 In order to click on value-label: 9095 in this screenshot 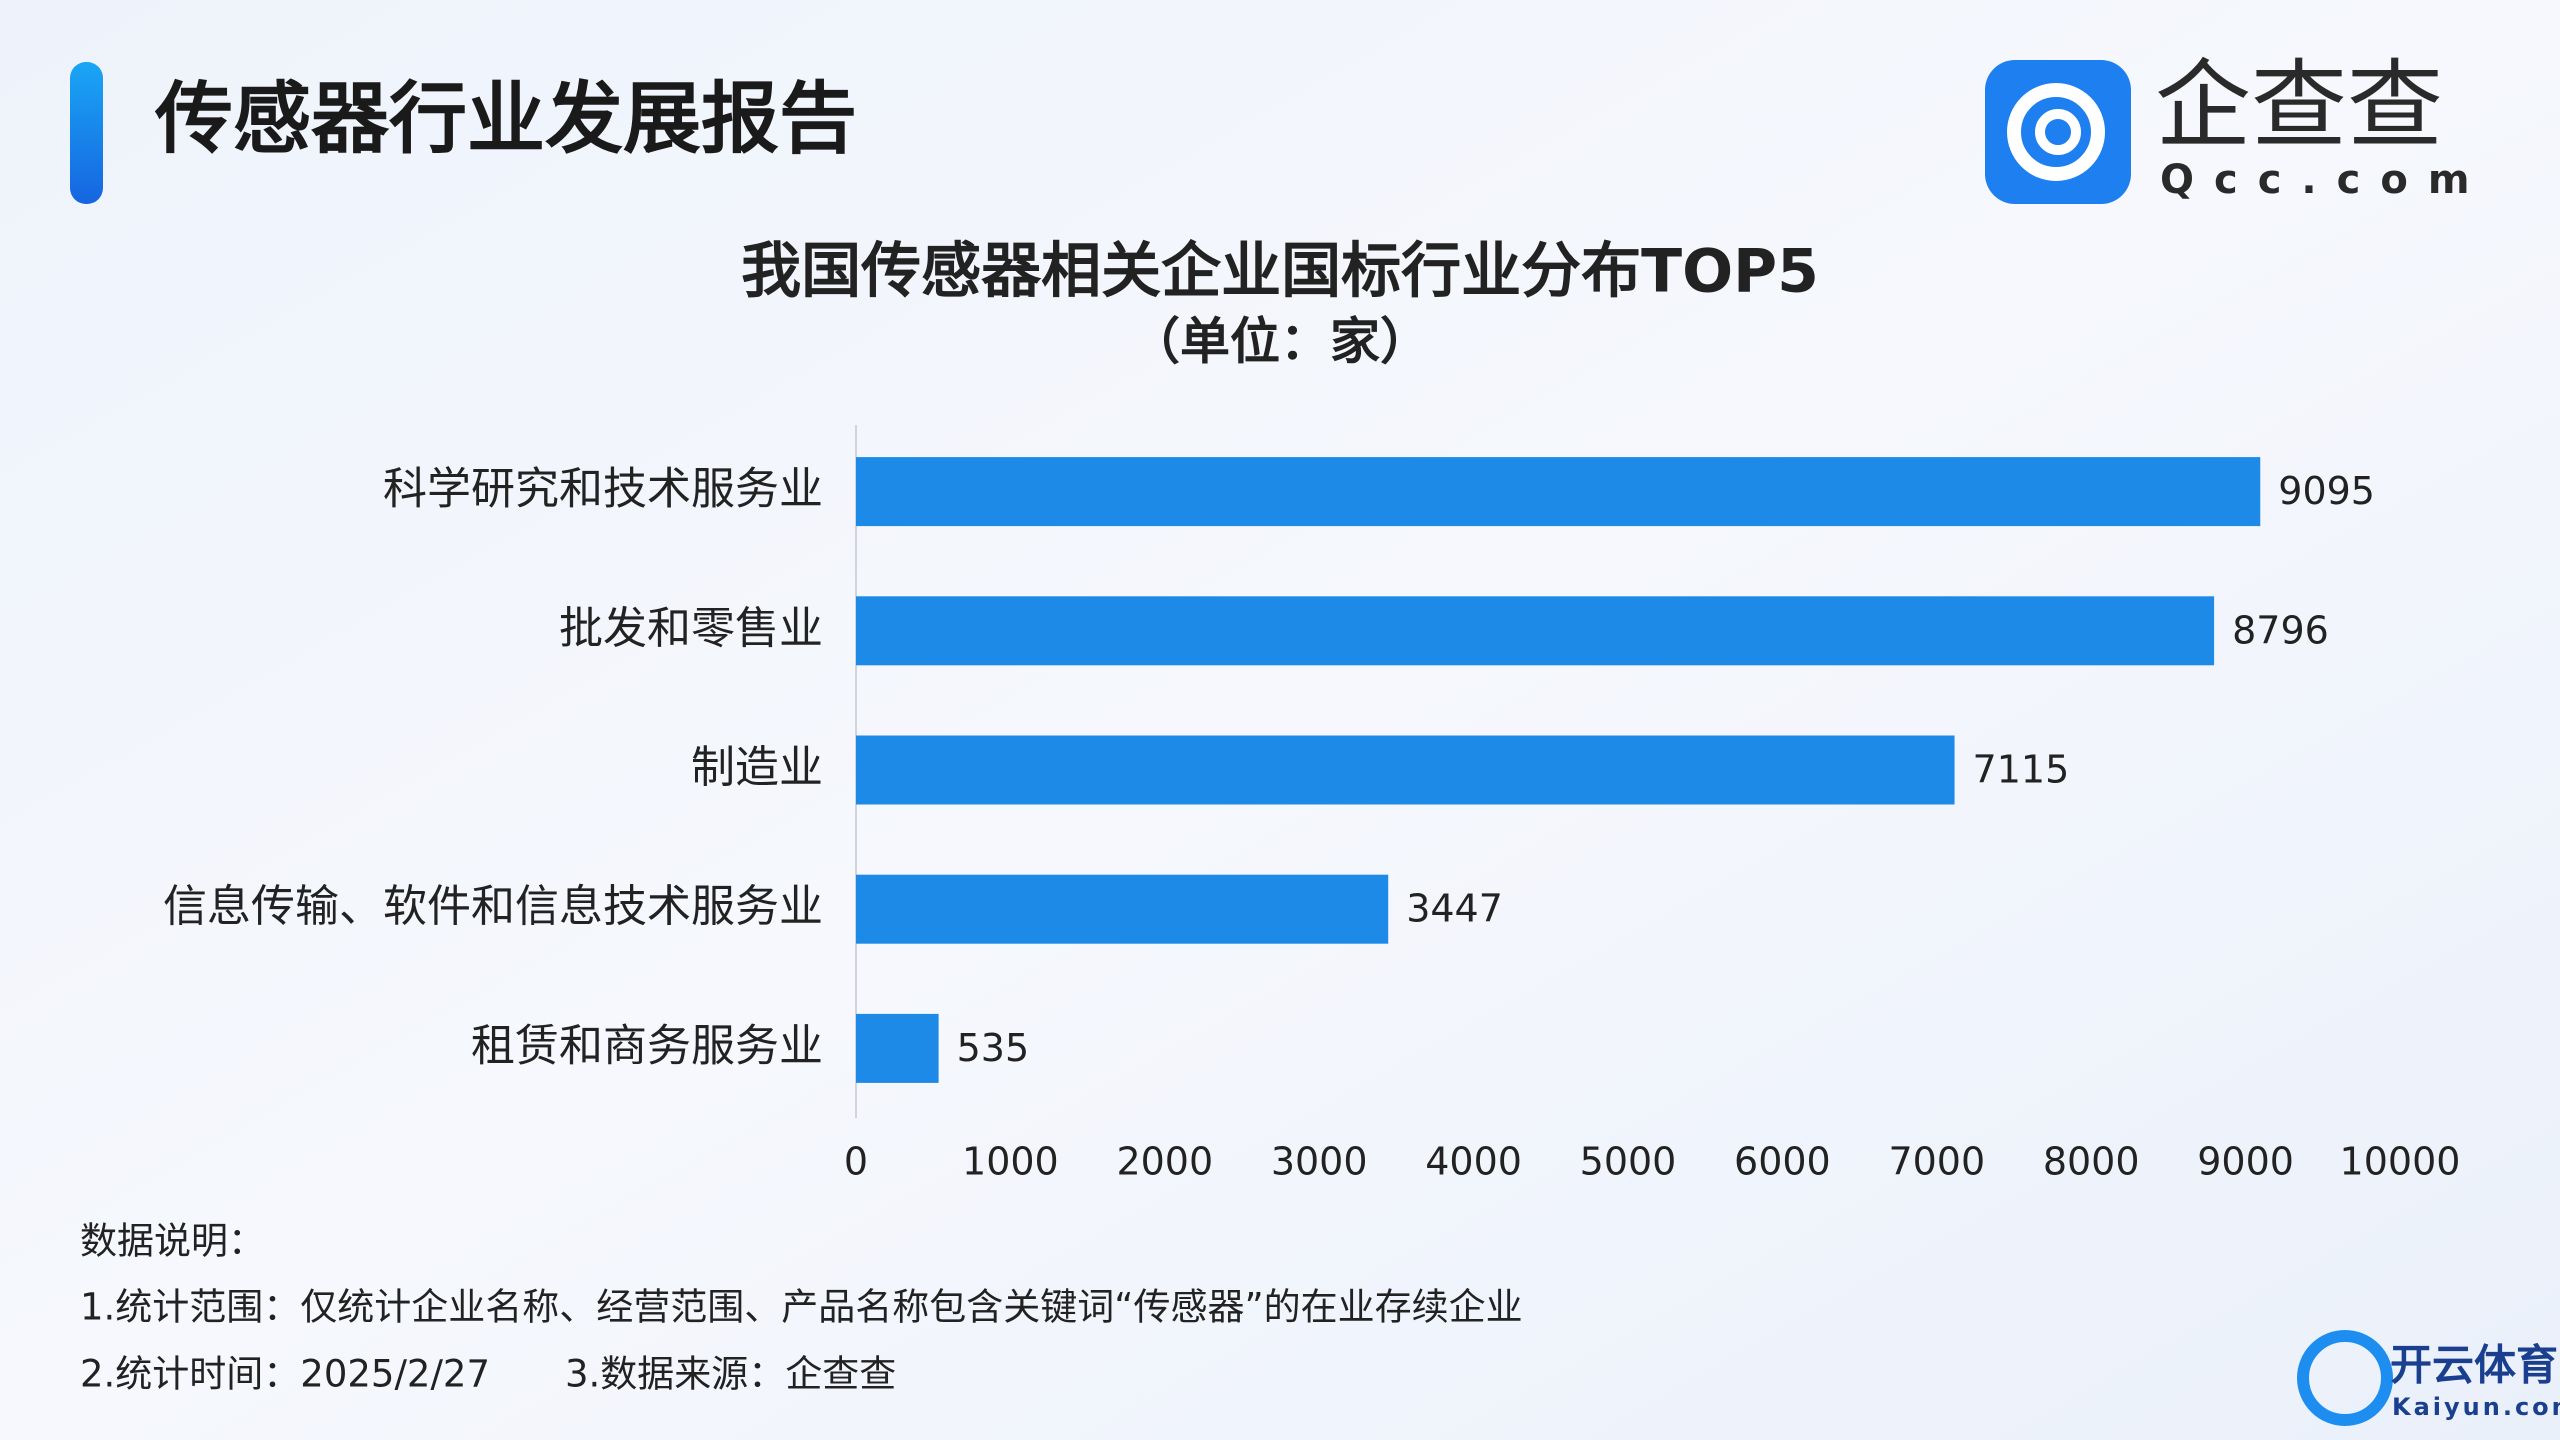, I will do `click(2326, 491)`.